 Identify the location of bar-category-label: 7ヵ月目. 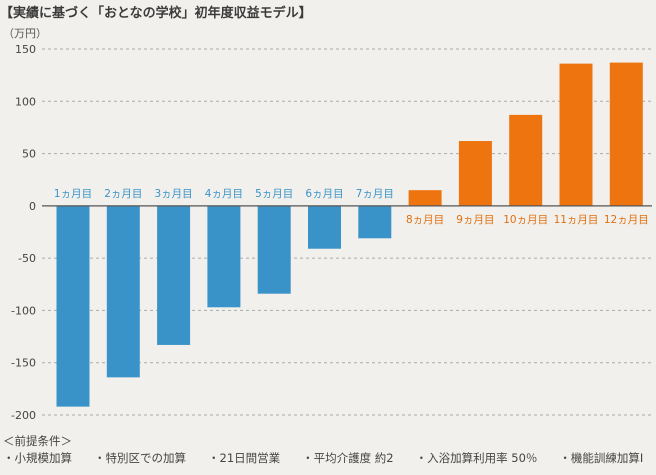
(375, 194).